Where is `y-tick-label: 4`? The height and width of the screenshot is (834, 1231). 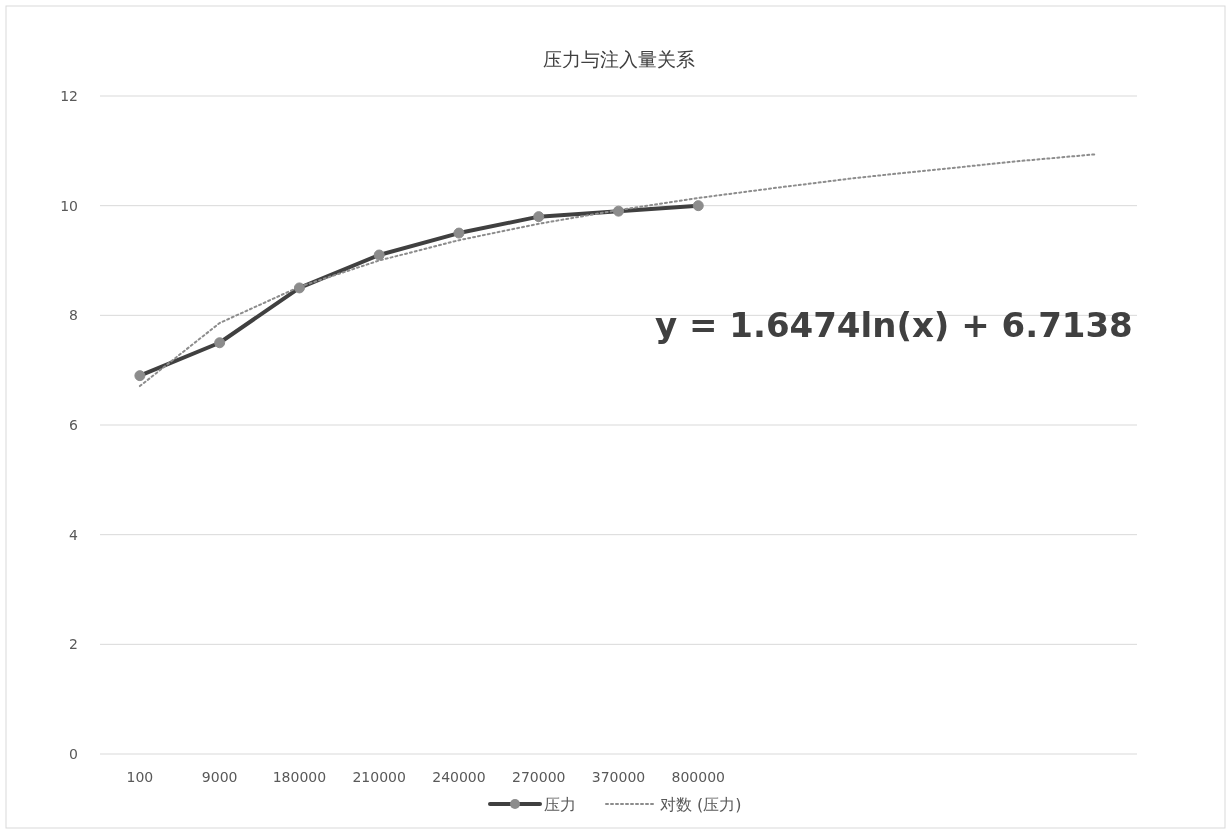 y-tick-label: 4 is located at coordinates (74, 534).